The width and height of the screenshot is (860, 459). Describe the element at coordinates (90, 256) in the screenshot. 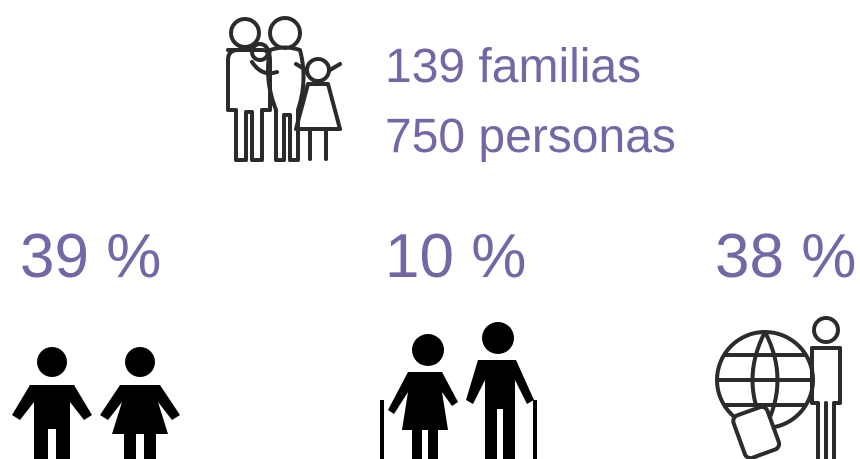

I see `children-percent: 39 %` at that location.